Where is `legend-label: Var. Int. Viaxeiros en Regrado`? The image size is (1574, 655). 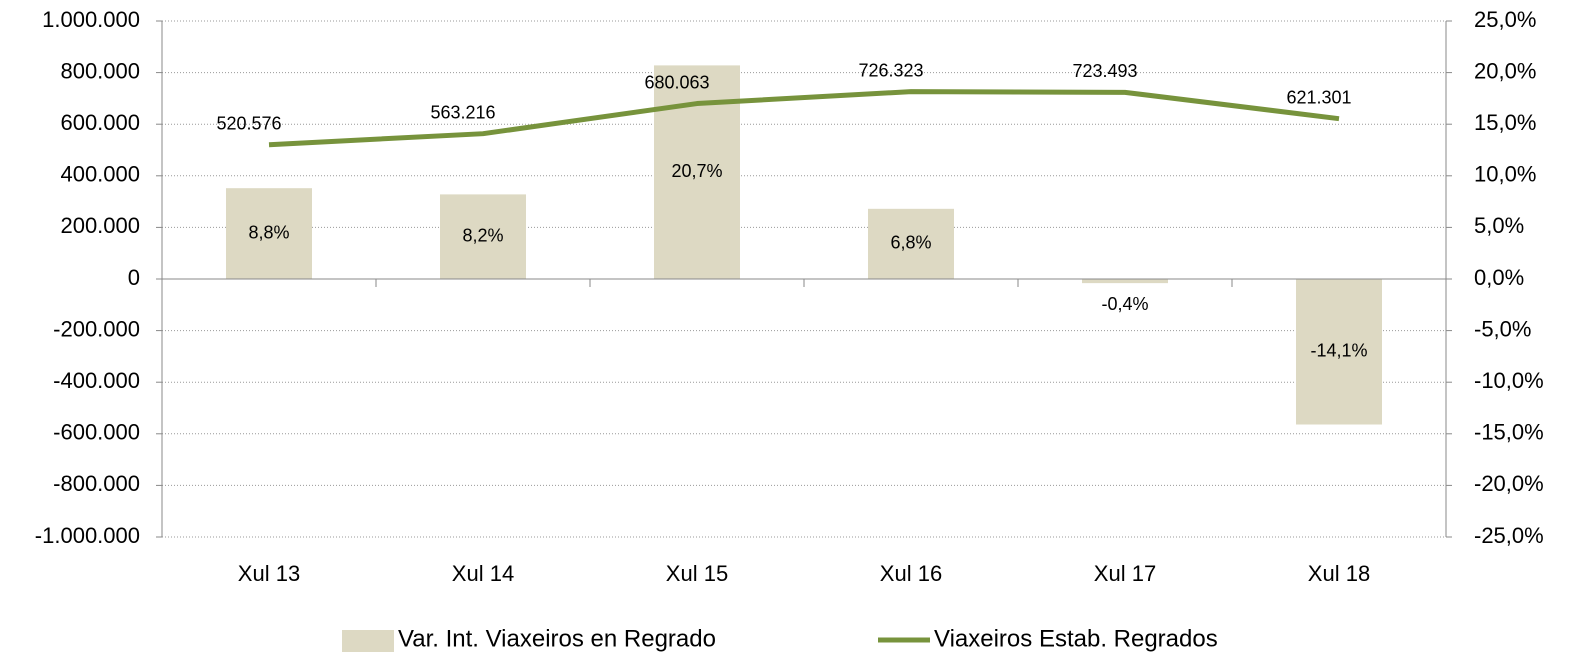
legend-label: Var. Int. Viaxeiros en Regrado is located at coordinates (557, 638).